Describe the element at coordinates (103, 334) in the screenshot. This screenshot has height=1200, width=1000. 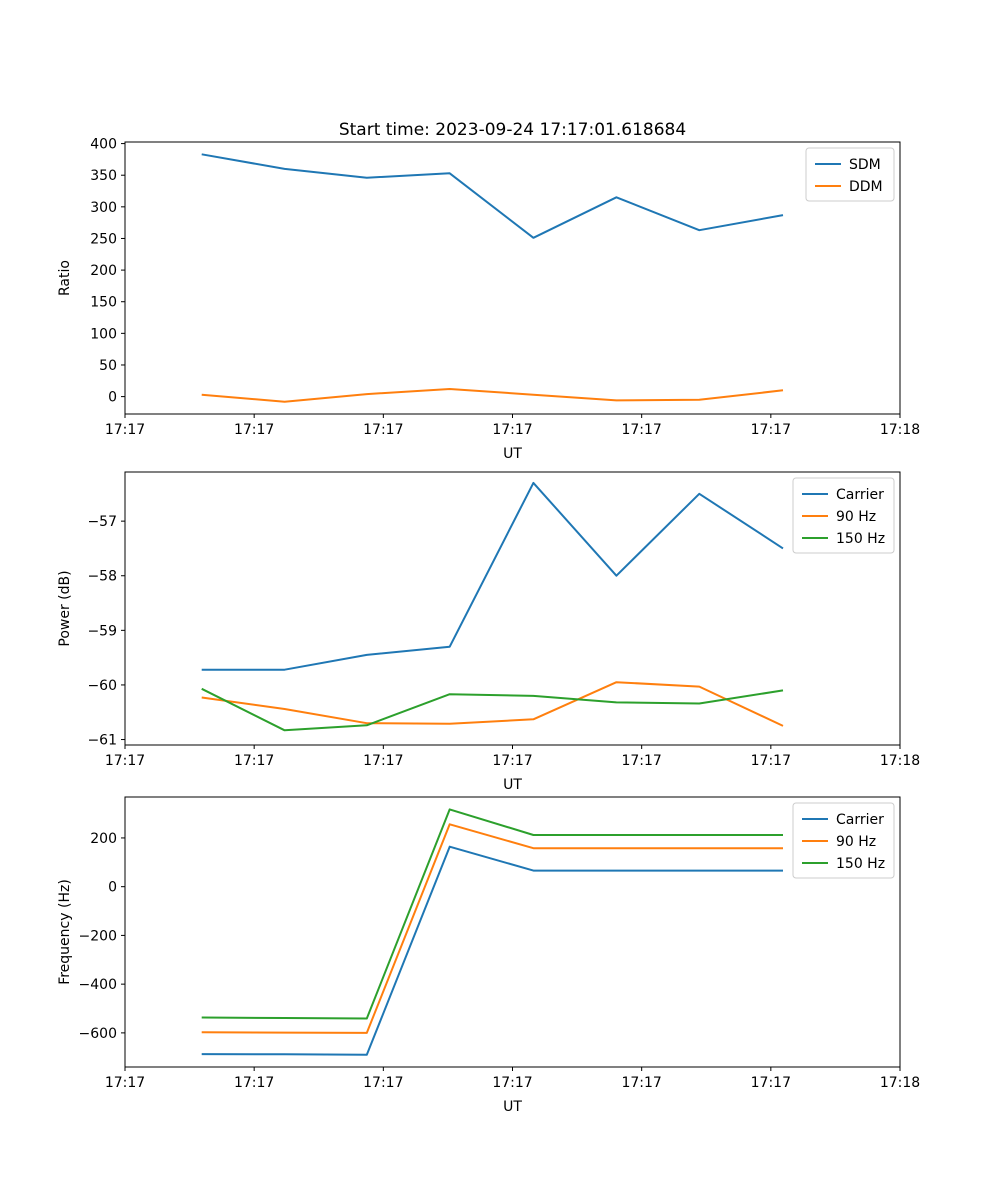
I see `y-tick-label: 100` at that location.